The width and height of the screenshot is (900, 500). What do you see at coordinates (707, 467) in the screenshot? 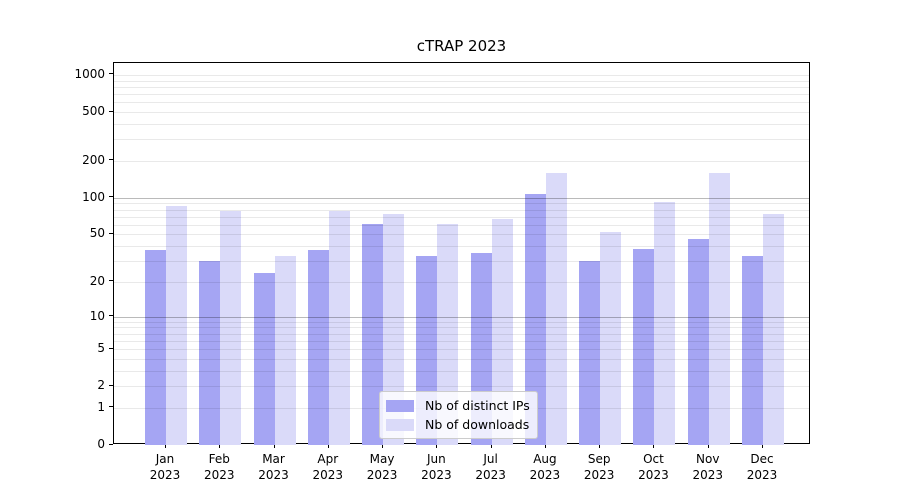
I see `x-tick-label-nov: Nov 2023` at bounding box center [707, 467].